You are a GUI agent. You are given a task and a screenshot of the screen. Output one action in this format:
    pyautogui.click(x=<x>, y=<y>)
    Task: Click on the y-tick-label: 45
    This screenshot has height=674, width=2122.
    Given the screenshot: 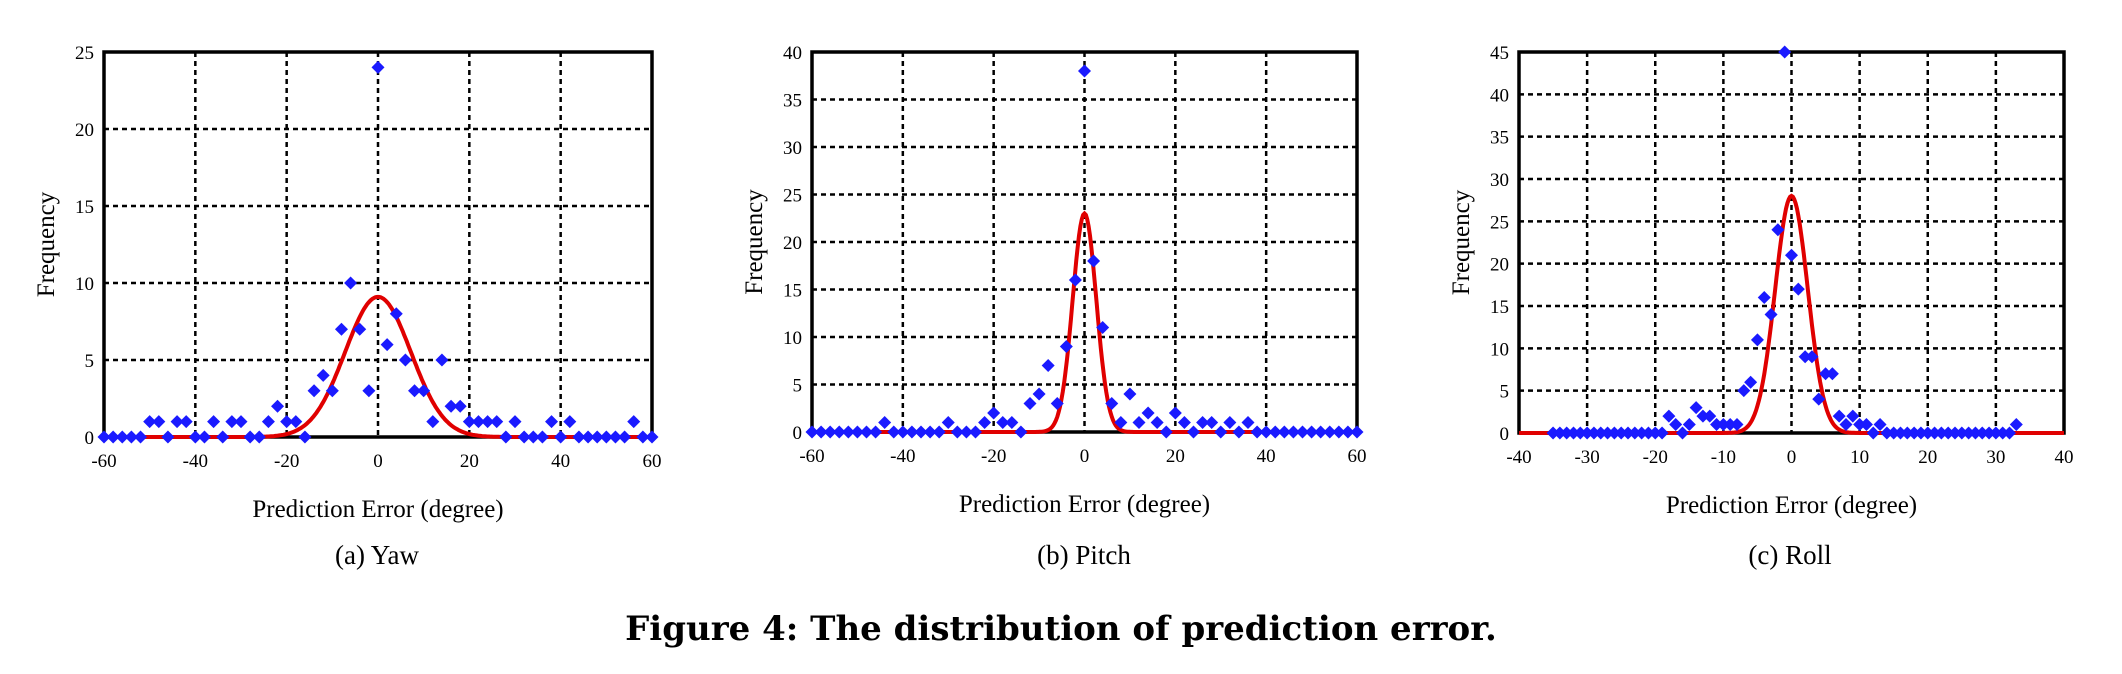 What is the action you would take?
    pyautogui.click(x=1499, y=53)
    